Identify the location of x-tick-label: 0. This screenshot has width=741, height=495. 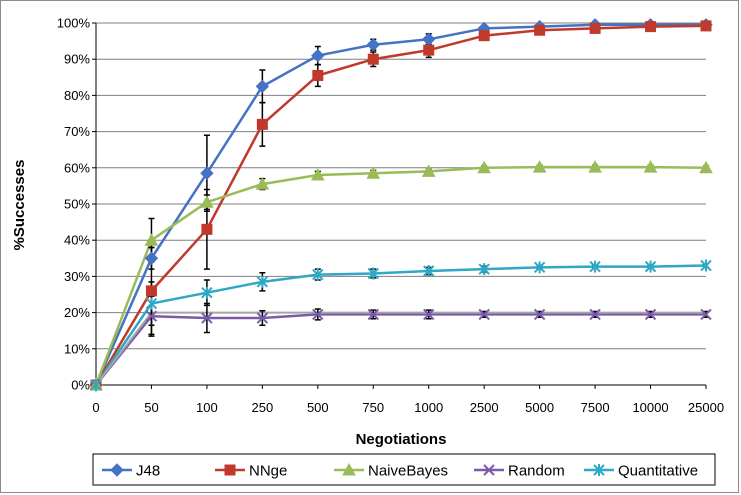
(95, 407).